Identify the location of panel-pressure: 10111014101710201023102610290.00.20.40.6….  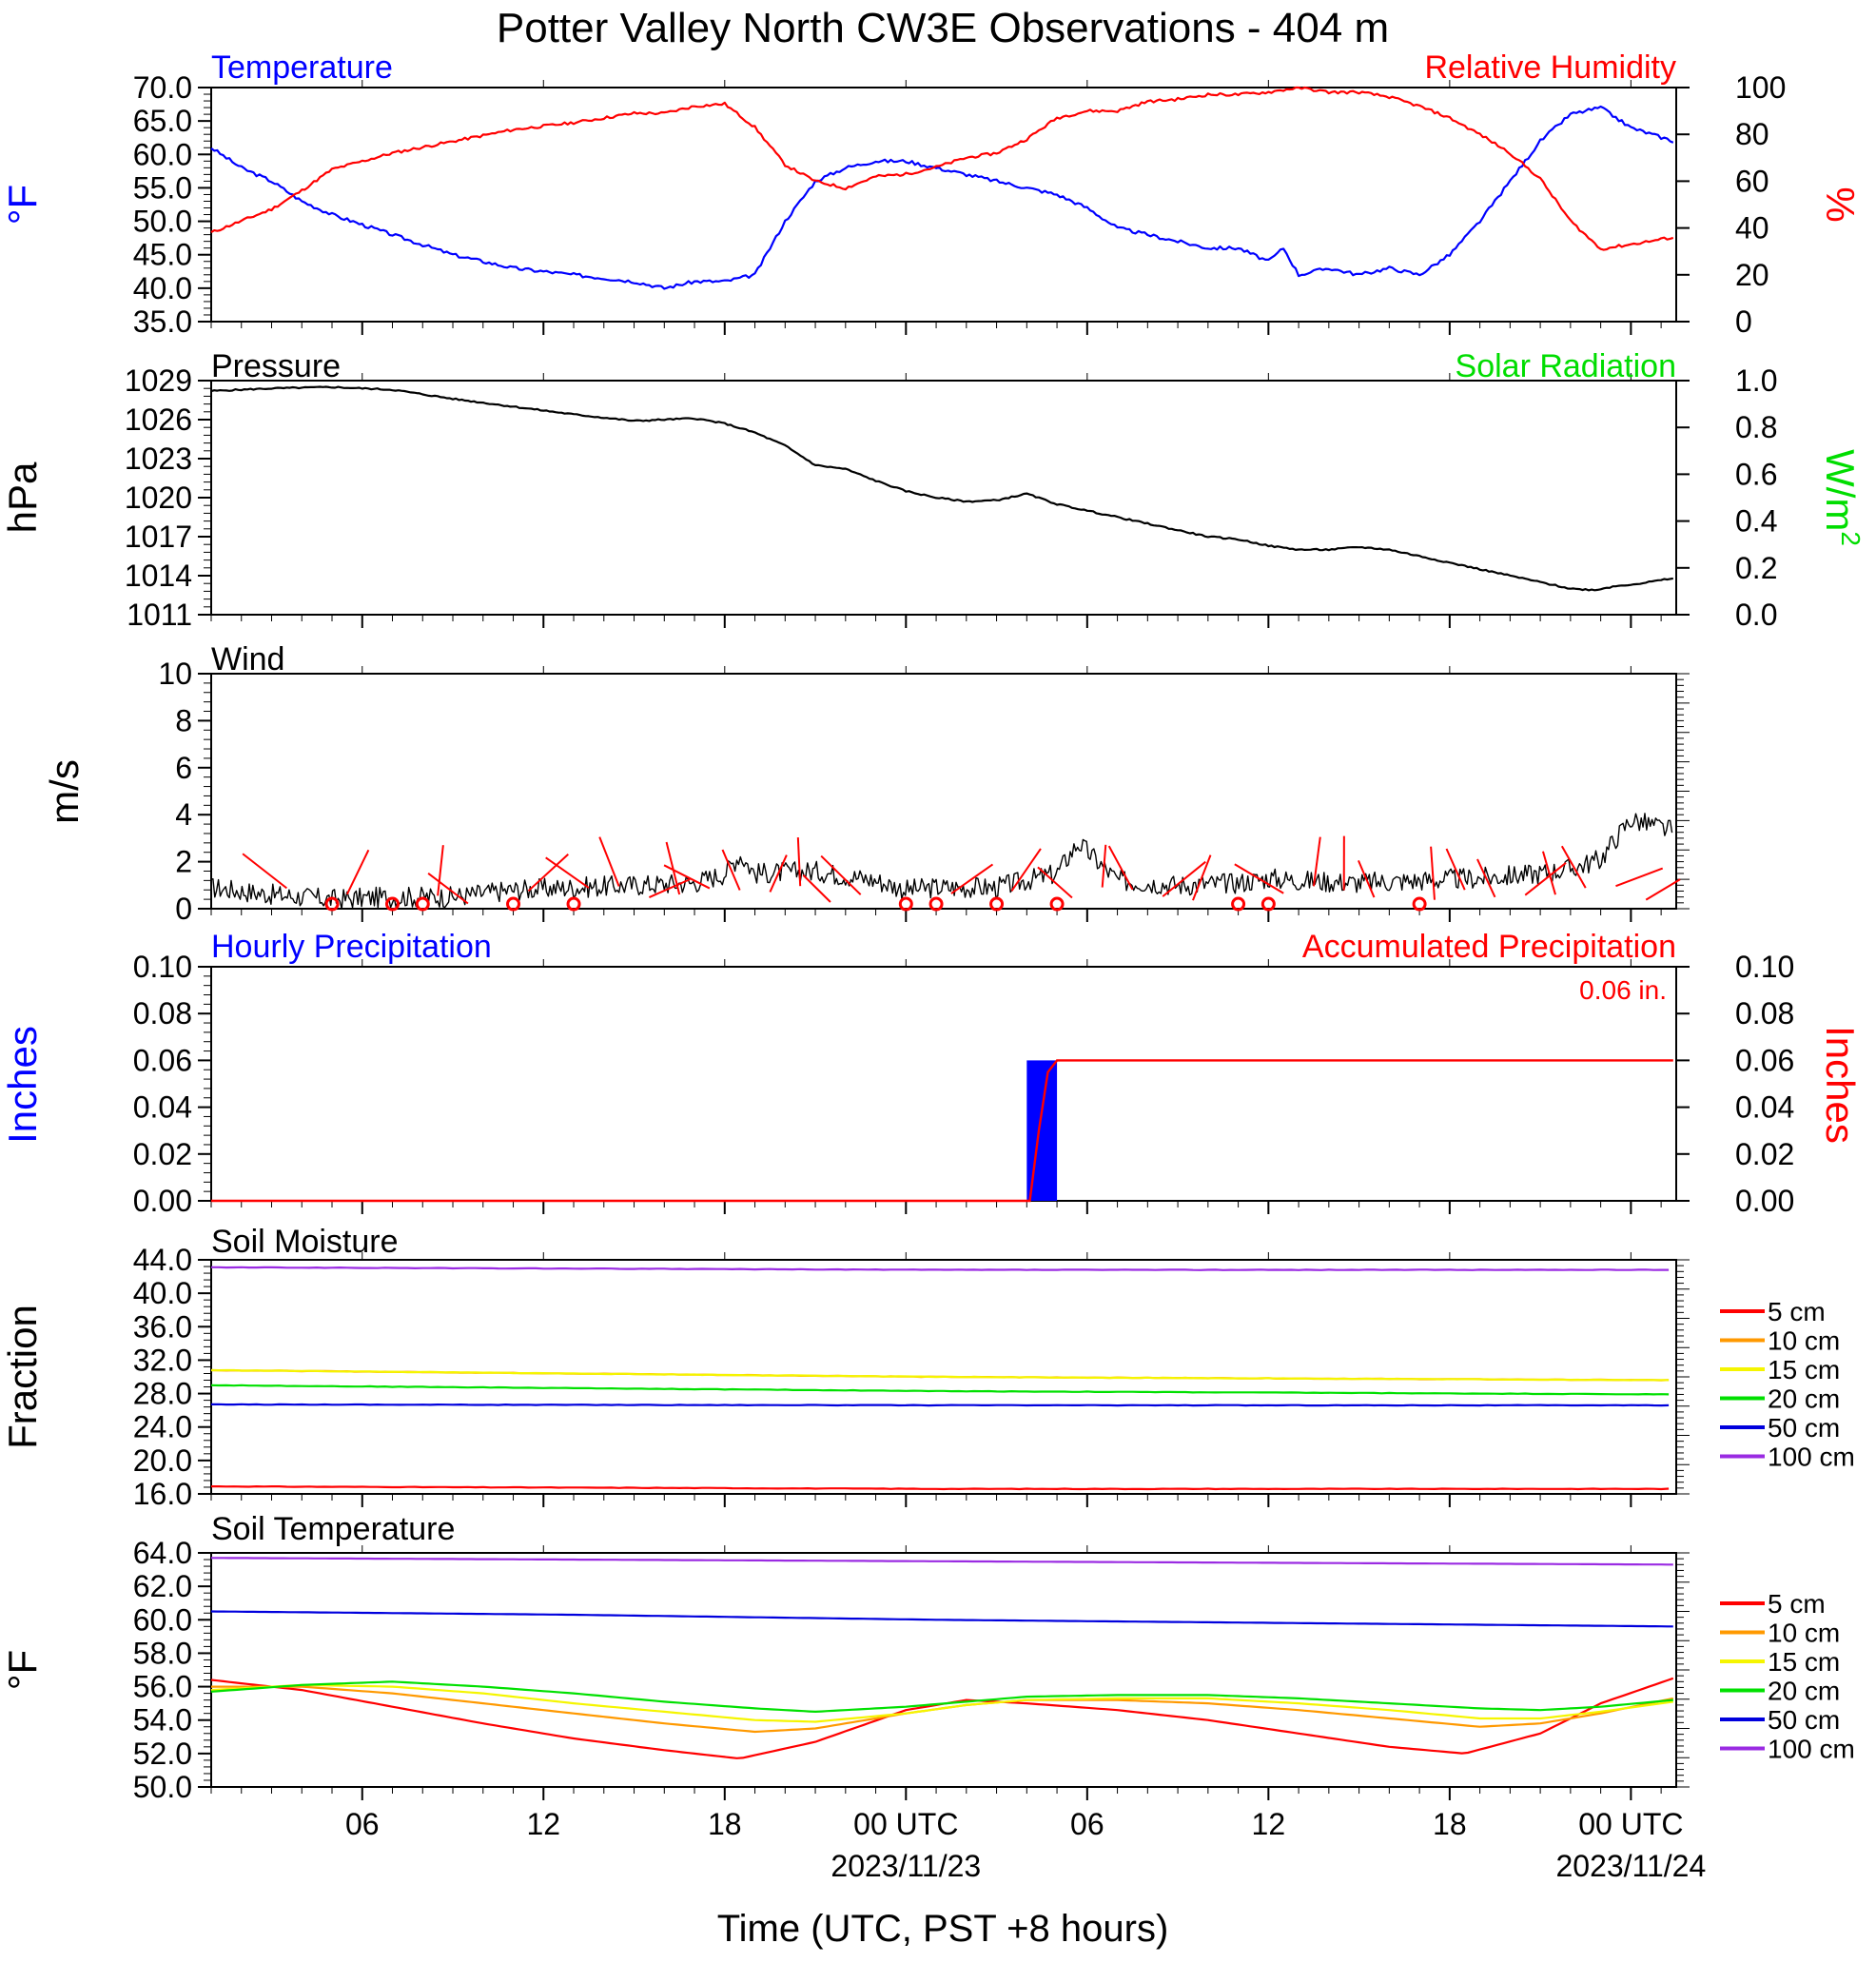
(951, 498).